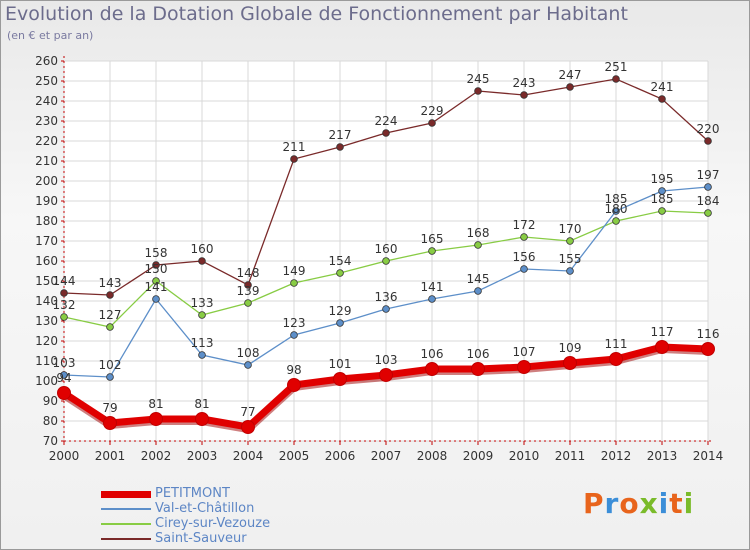 This screenshot has height=550, width=750. What do you see at coordinates (64, 281) in the screenshot?
I see `data-label: 144` at bounding box center [64, 281].